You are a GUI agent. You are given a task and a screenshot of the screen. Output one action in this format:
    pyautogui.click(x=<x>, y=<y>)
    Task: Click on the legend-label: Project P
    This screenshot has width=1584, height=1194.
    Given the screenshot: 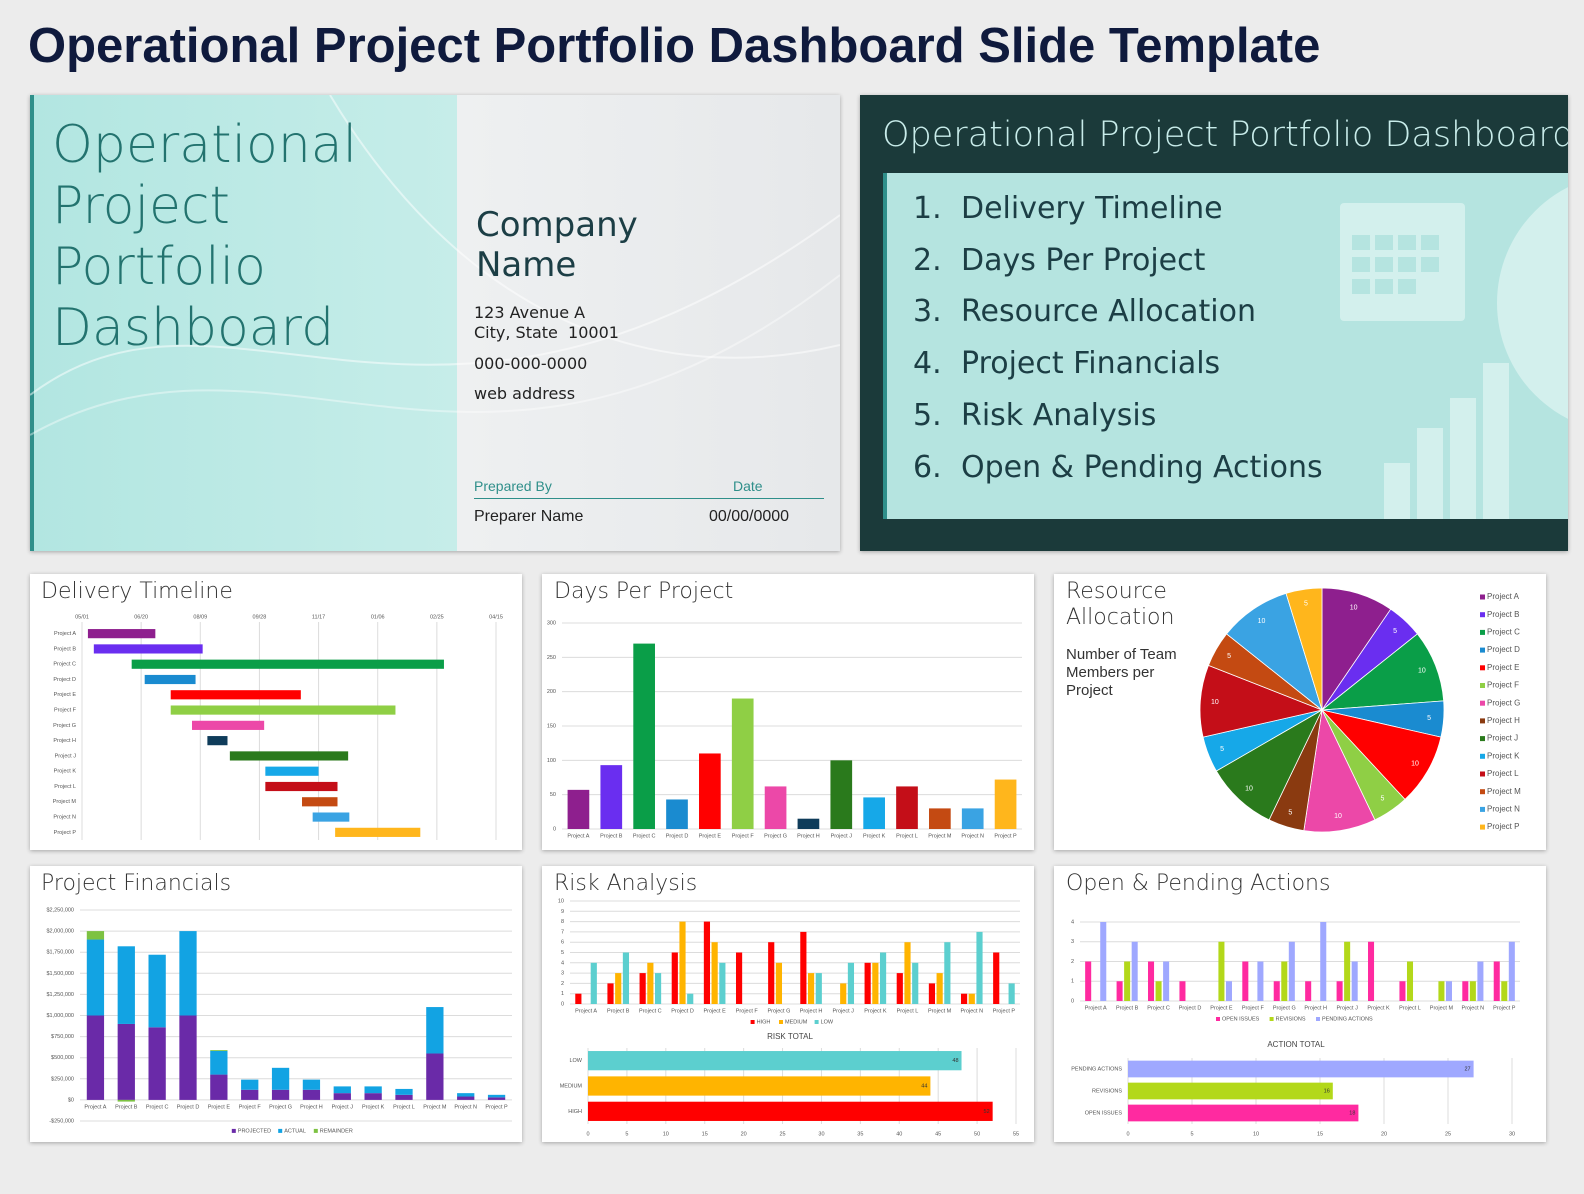 What is the action you would take?
    pyautogui.click(x=1503, y=826)
    